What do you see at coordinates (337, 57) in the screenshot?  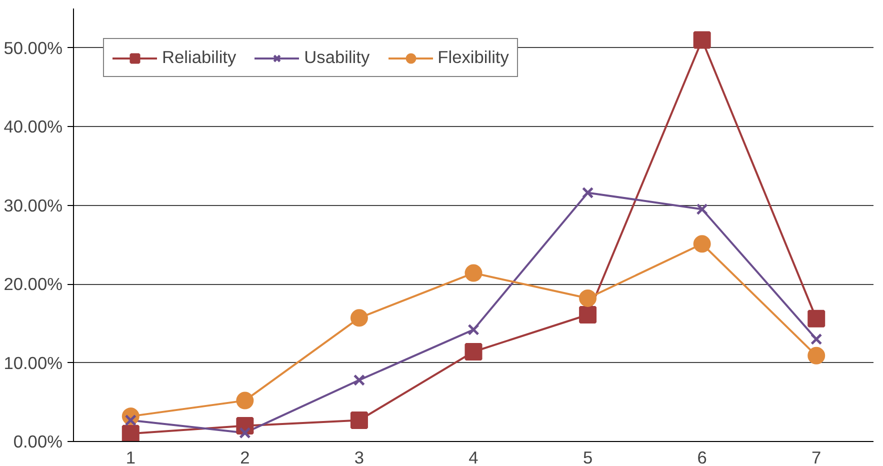 I see `legend-label: Usability` at bounding box center [337, 57].